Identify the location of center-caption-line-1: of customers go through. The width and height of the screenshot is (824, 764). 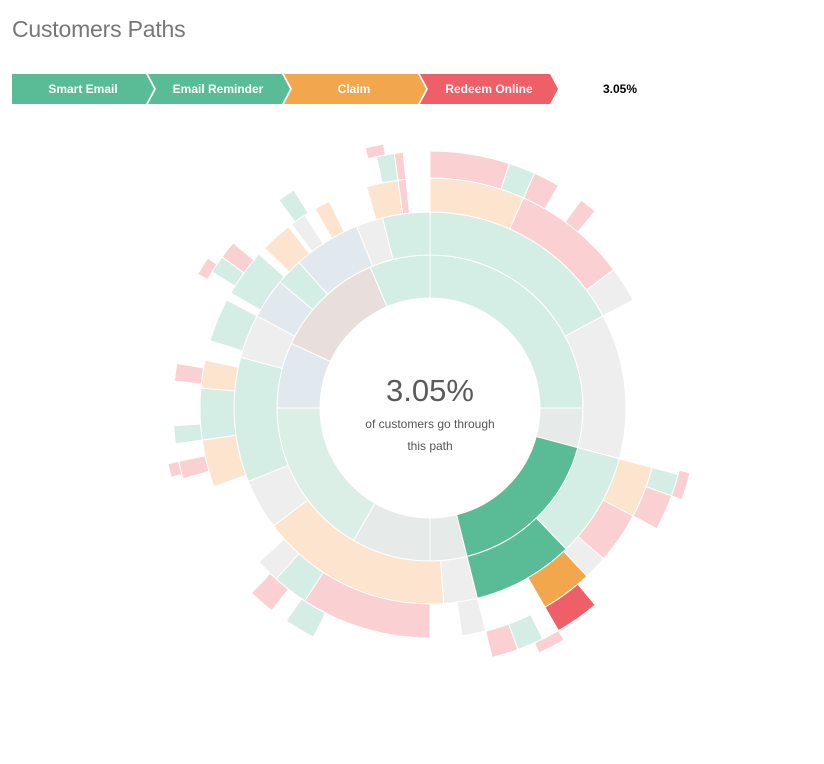
(430, 424).